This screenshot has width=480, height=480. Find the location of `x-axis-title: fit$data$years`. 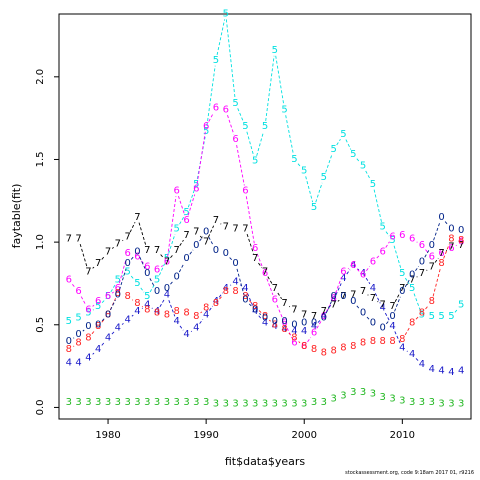

x-axis-title: fit$data$years is located at coordinates (265, 461).